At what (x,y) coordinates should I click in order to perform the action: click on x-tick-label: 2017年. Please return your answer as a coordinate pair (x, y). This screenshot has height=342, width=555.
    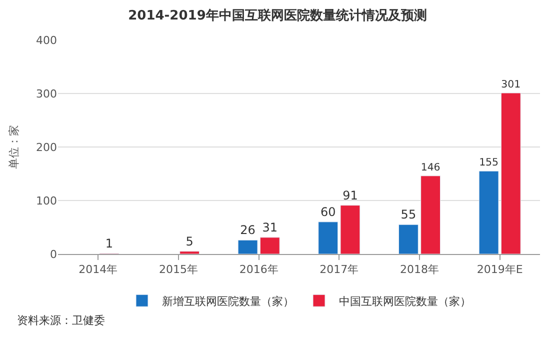
    Looking at the image, I should click on (339, 269).